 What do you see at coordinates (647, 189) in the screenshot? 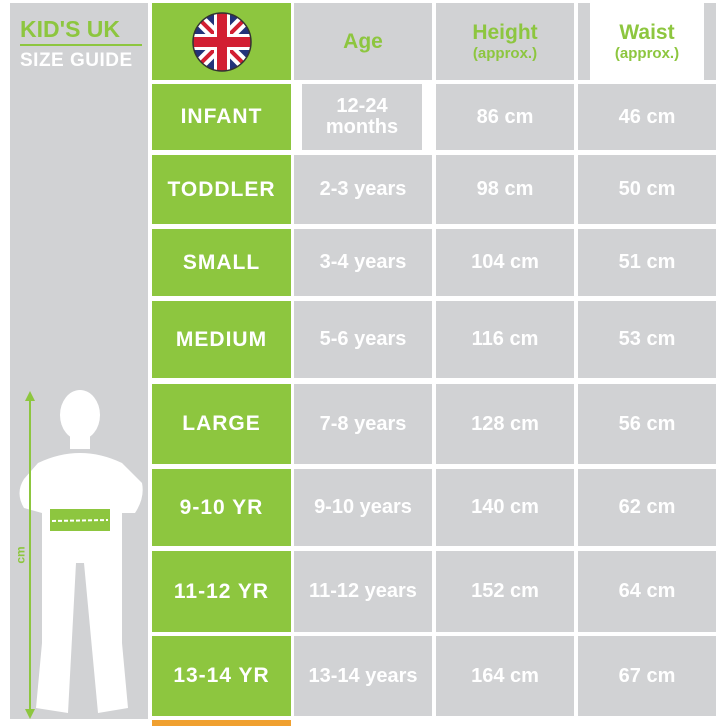
I see `row-waist-cell: 50 cm` at bounding box center [647, 189].